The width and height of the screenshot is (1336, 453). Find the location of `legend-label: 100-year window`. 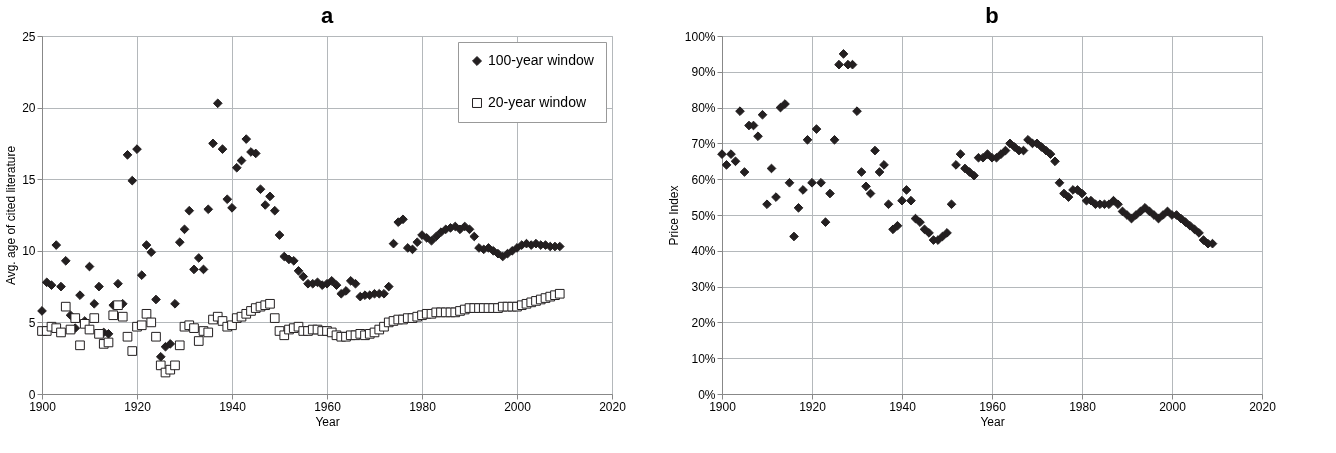

legend-label: 100-year window is located at coordinates (541, 60).